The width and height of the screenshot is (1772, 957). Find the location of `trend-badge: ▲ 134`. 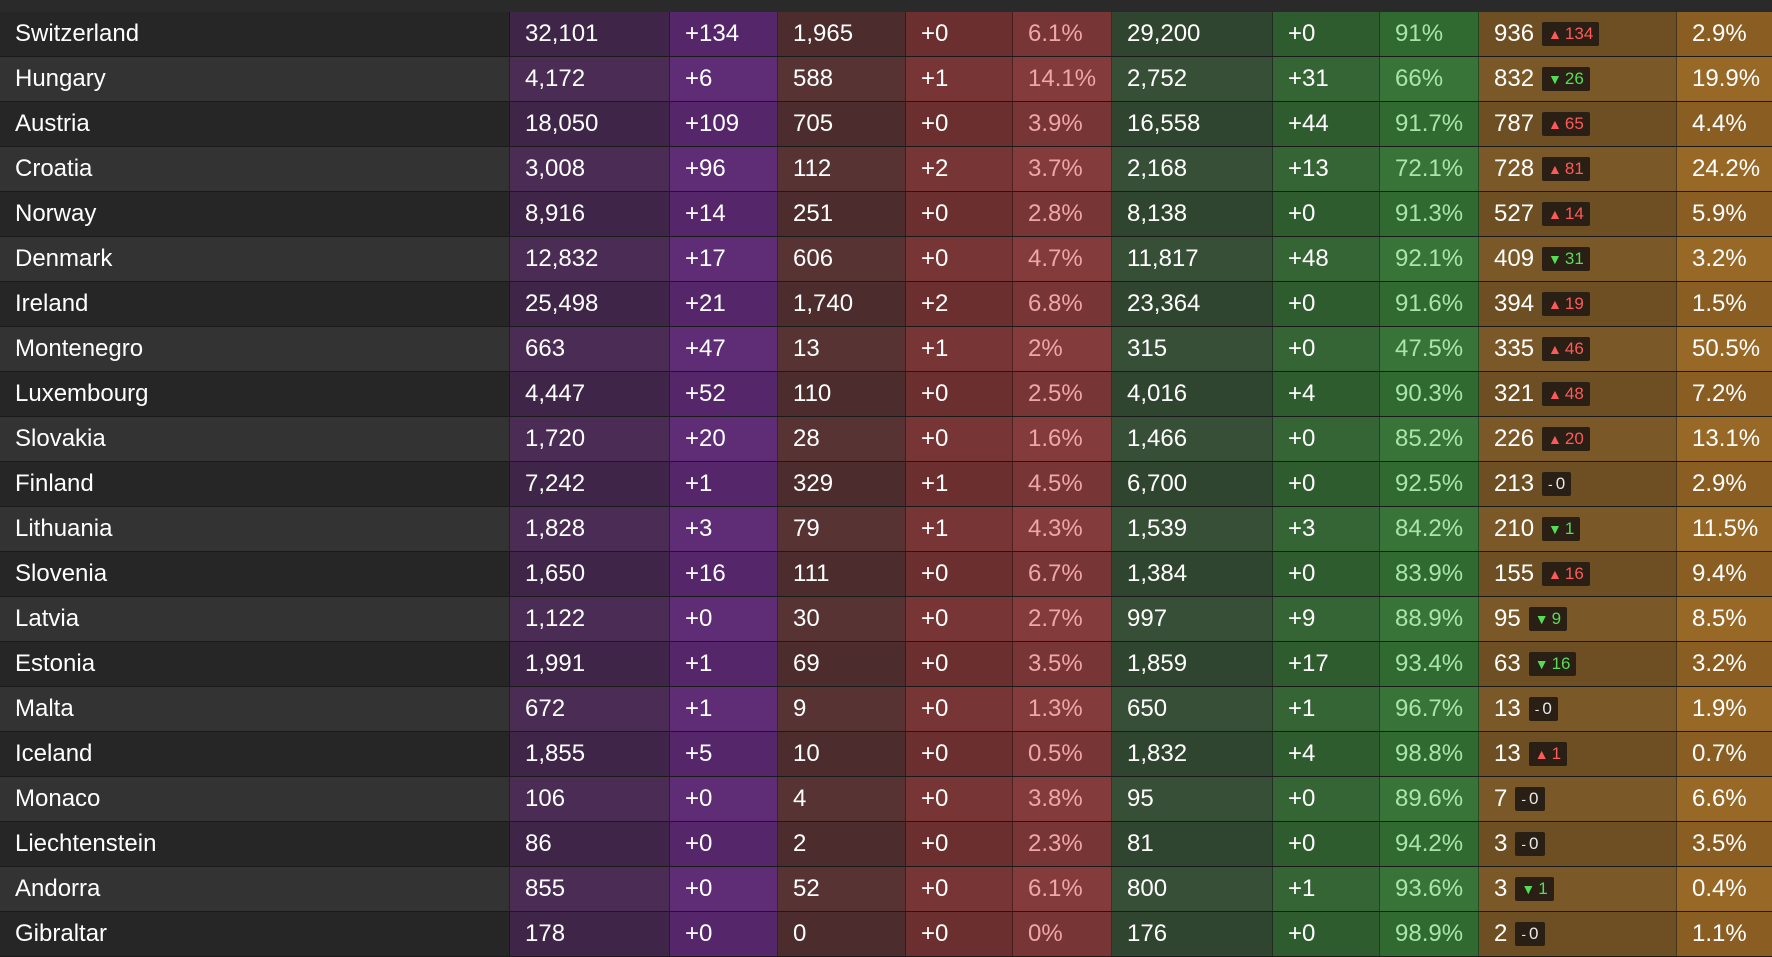

trend-badge: ▲ 134 is located at coordinates (1571, 34).